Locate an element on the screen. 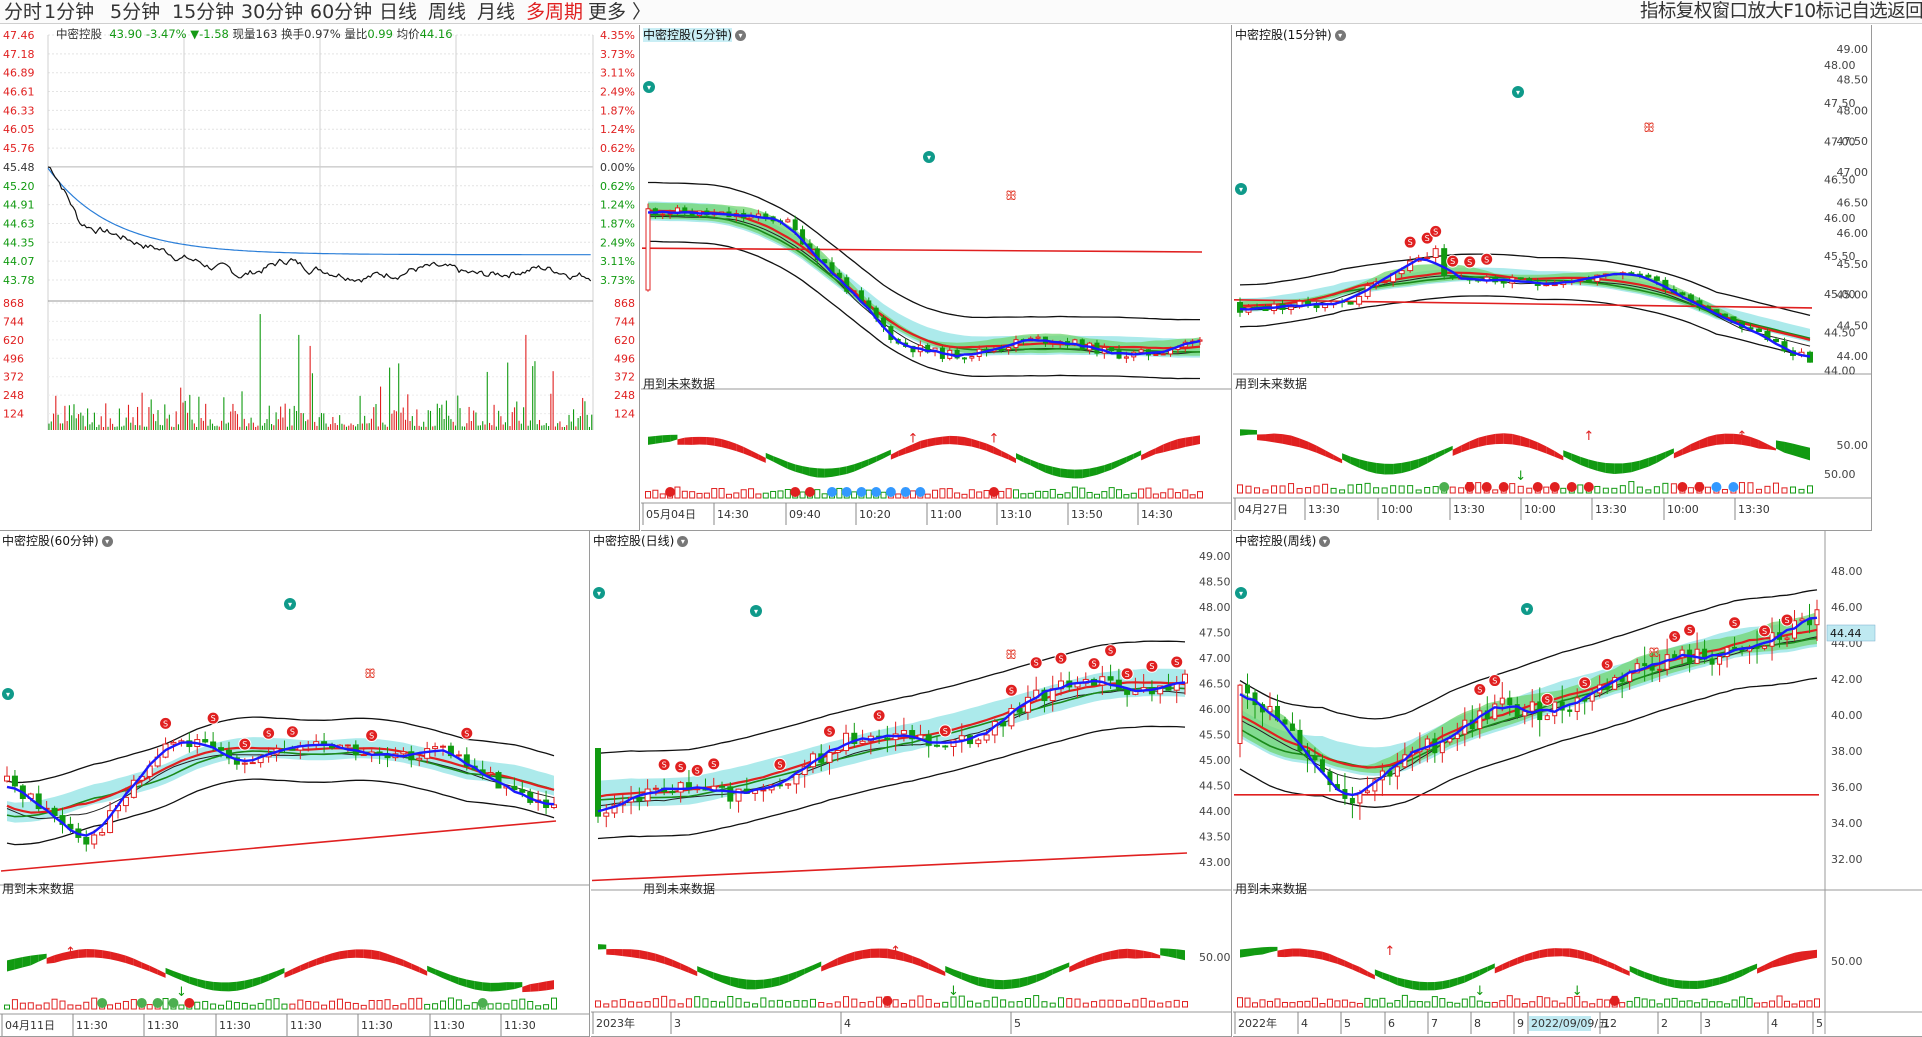 Image resolution: width=1922 pixels, height=1037 pixels. tab-weekly: 周线 is located at coordinates (447, 12).